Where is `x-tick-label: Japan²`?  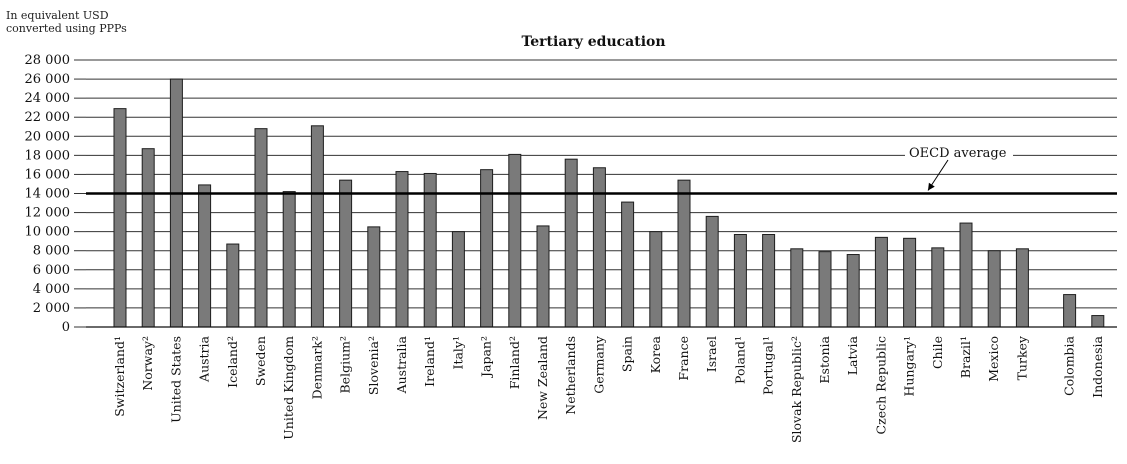 x-tick-label: Japan² is located at coordinates (486, 357).